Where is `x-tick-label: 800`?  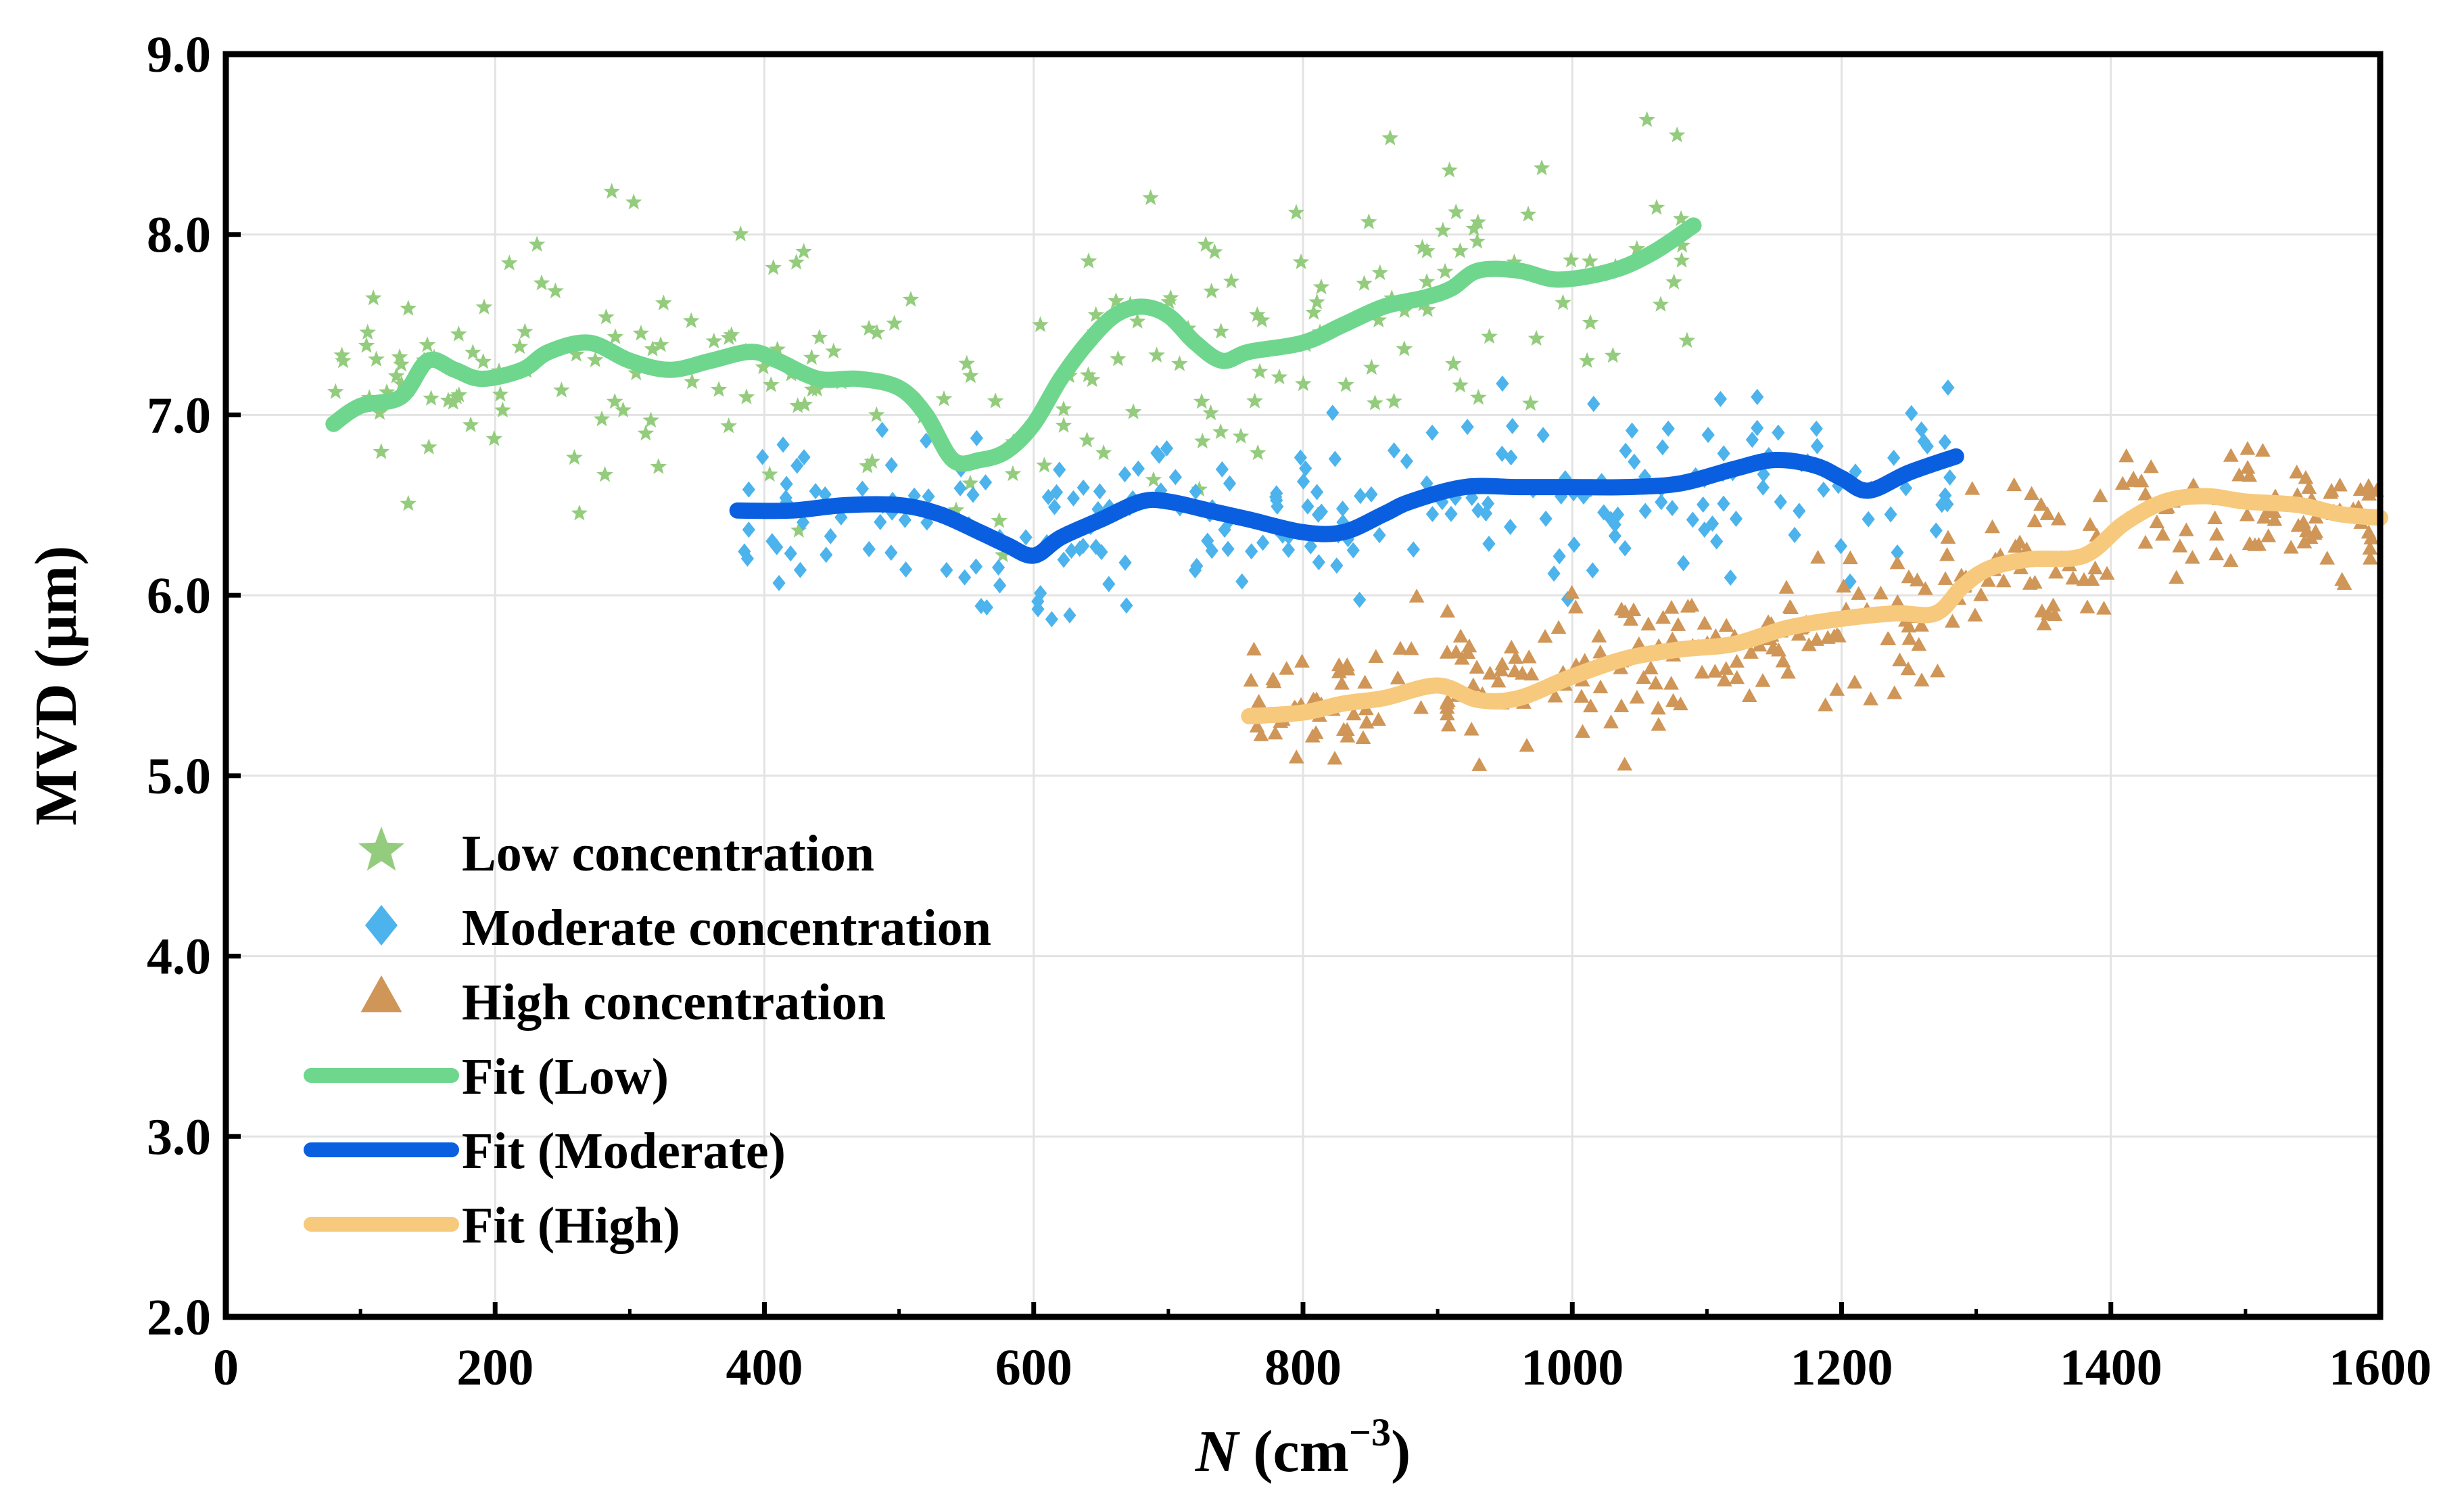 x-tick-label: 800 is located at coordinates (1303, 1367).